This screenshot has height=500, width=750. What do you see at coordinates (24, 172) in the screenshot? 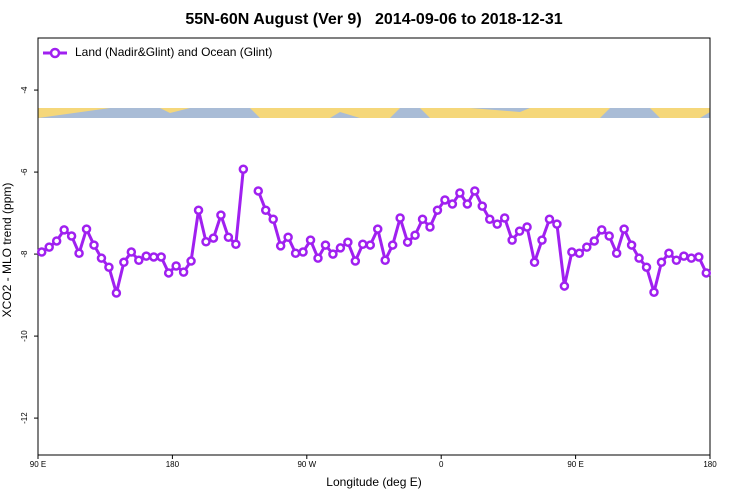
I see `y-tick-label: -6` at bounding box center [24, 172].